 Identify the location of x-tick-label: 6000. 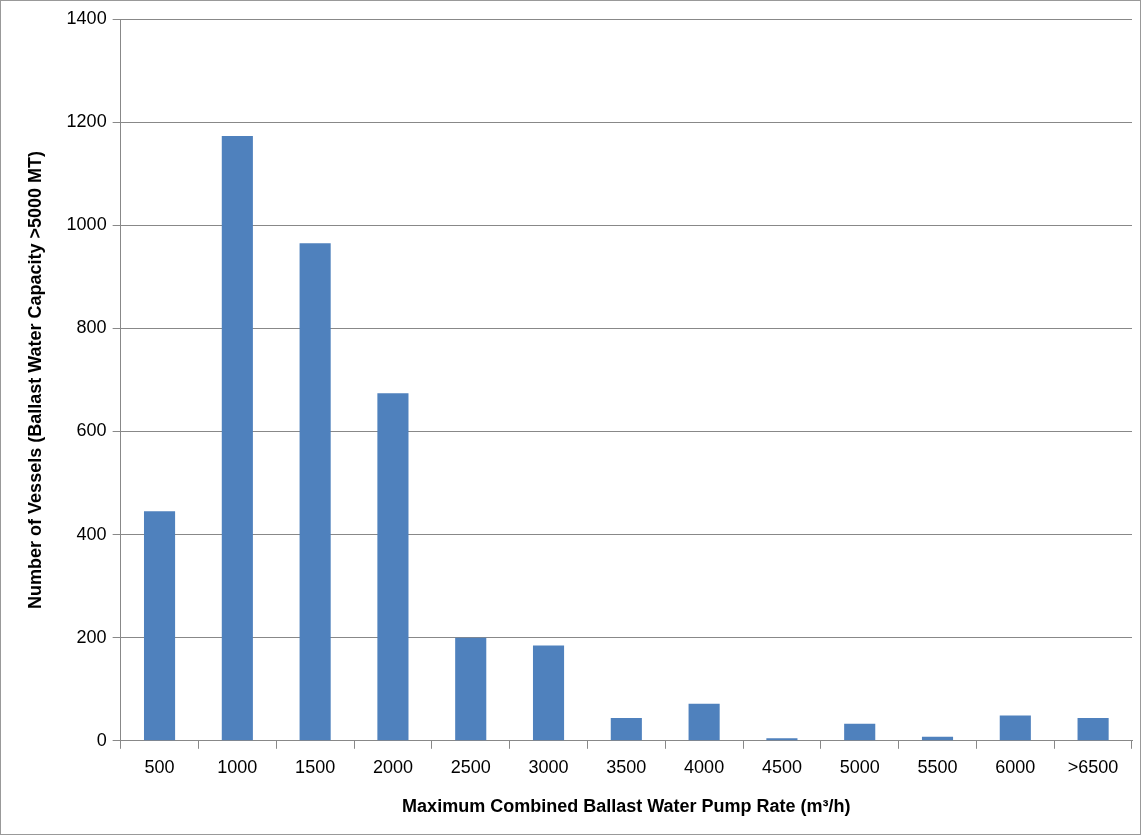
(1015, 766).